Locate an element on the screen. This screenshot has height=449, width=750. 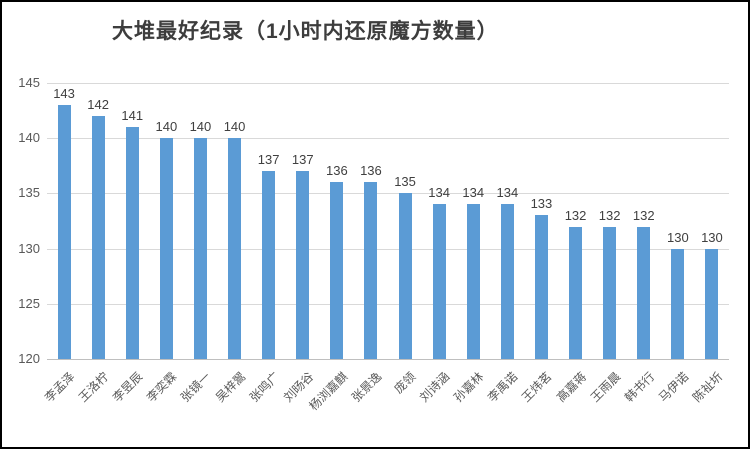
y-axis-tick-label: 135 is located at coordinates (29, 193).